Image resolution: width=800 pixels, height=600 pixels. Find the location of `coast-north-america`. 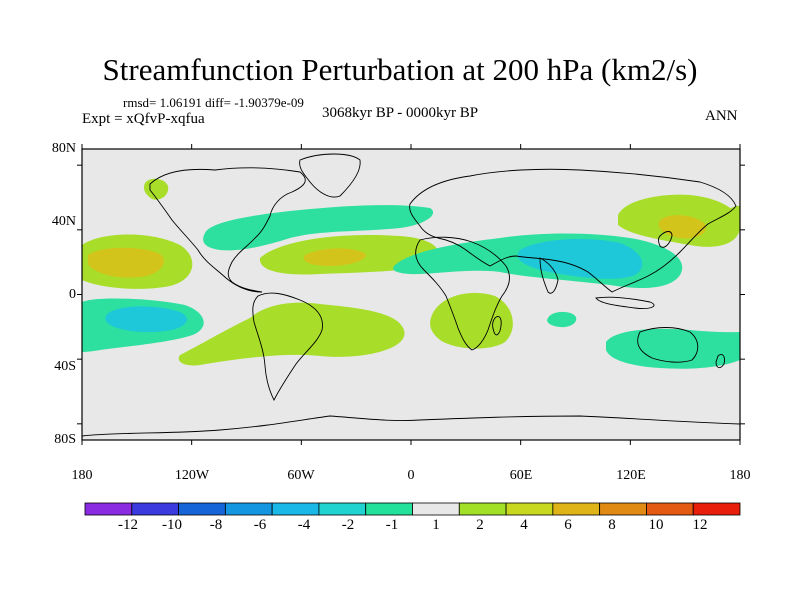

coast-north-america is located at coordinates (227, 230).